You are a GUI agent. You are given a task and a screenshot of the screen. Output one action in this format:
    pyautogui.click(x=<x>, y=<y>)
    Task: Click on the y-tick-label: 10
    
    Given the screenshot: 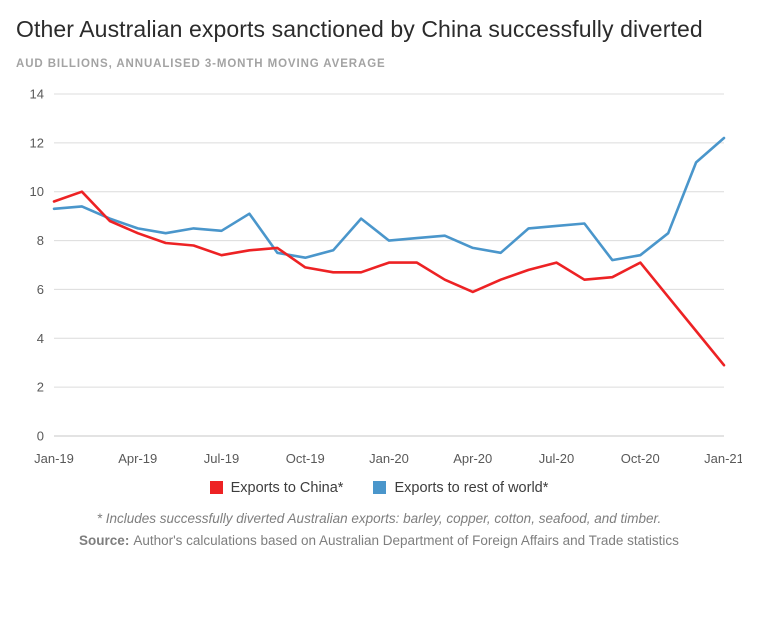 What is the action you would take?
    pyautogui.click(x=37, y=191)
    